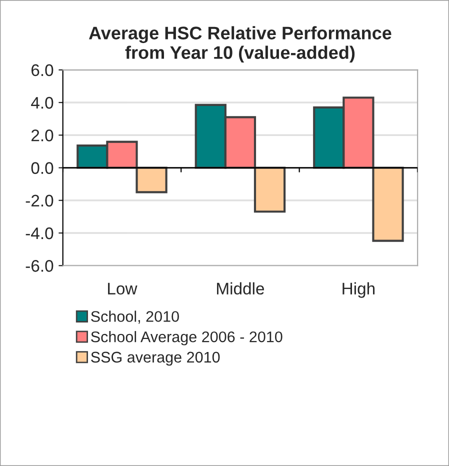 This screenshot has width=449, height=466. Describe the element at coordinates (135, 317) in the screenshot. I see `legend-label: School, 2010` at that location.